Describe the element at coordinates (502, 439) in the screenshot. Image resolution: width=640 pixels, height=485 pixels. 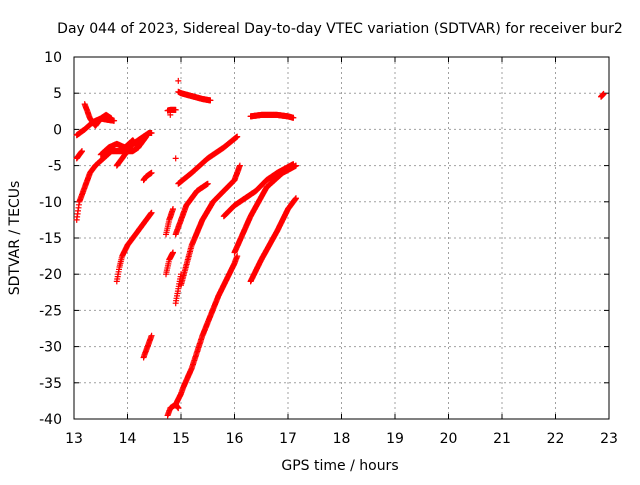
I see `x-tick-label: 21` at that location.